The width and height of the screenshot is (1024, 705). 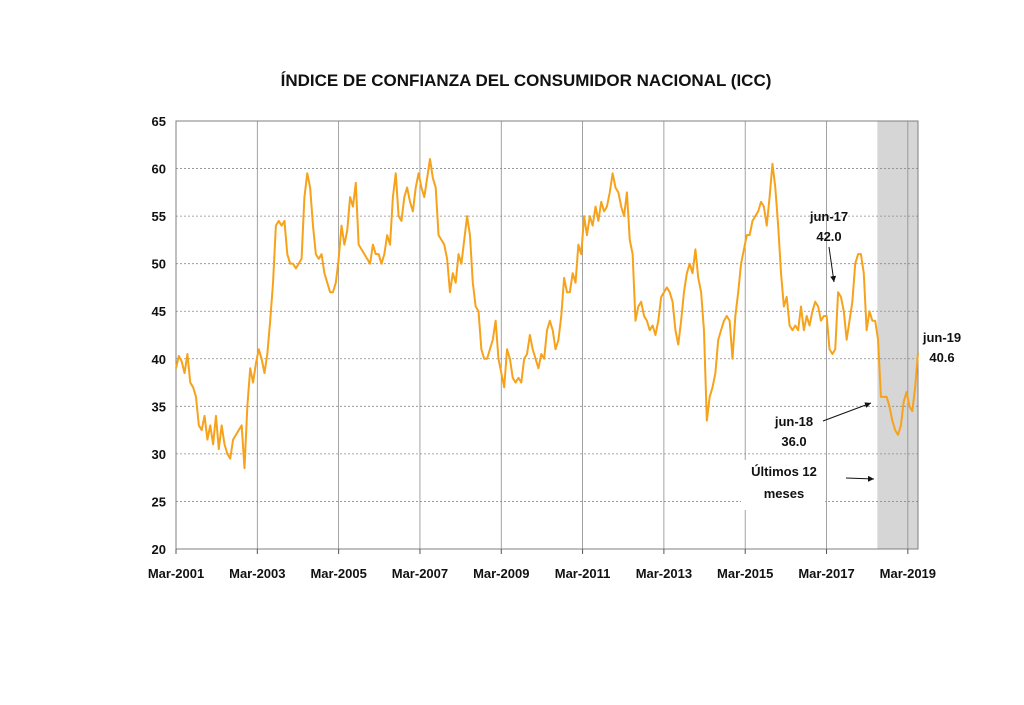 What do you see at coordinates (860, 478) in the screenshot?
I see `annotation-ultimos-arrow` at bounding box center [860, 478].